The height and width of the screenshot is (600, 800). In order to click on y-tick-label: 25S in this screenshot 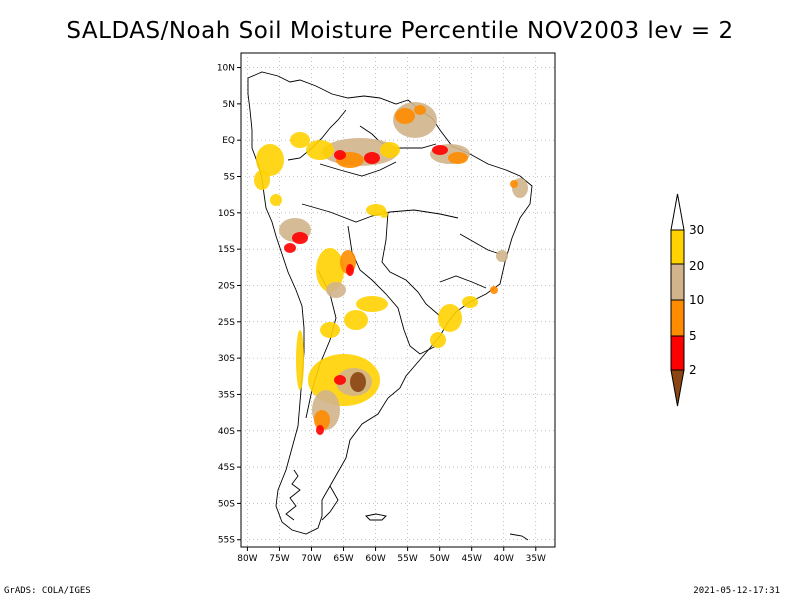, I will do `click(226, 323)`.